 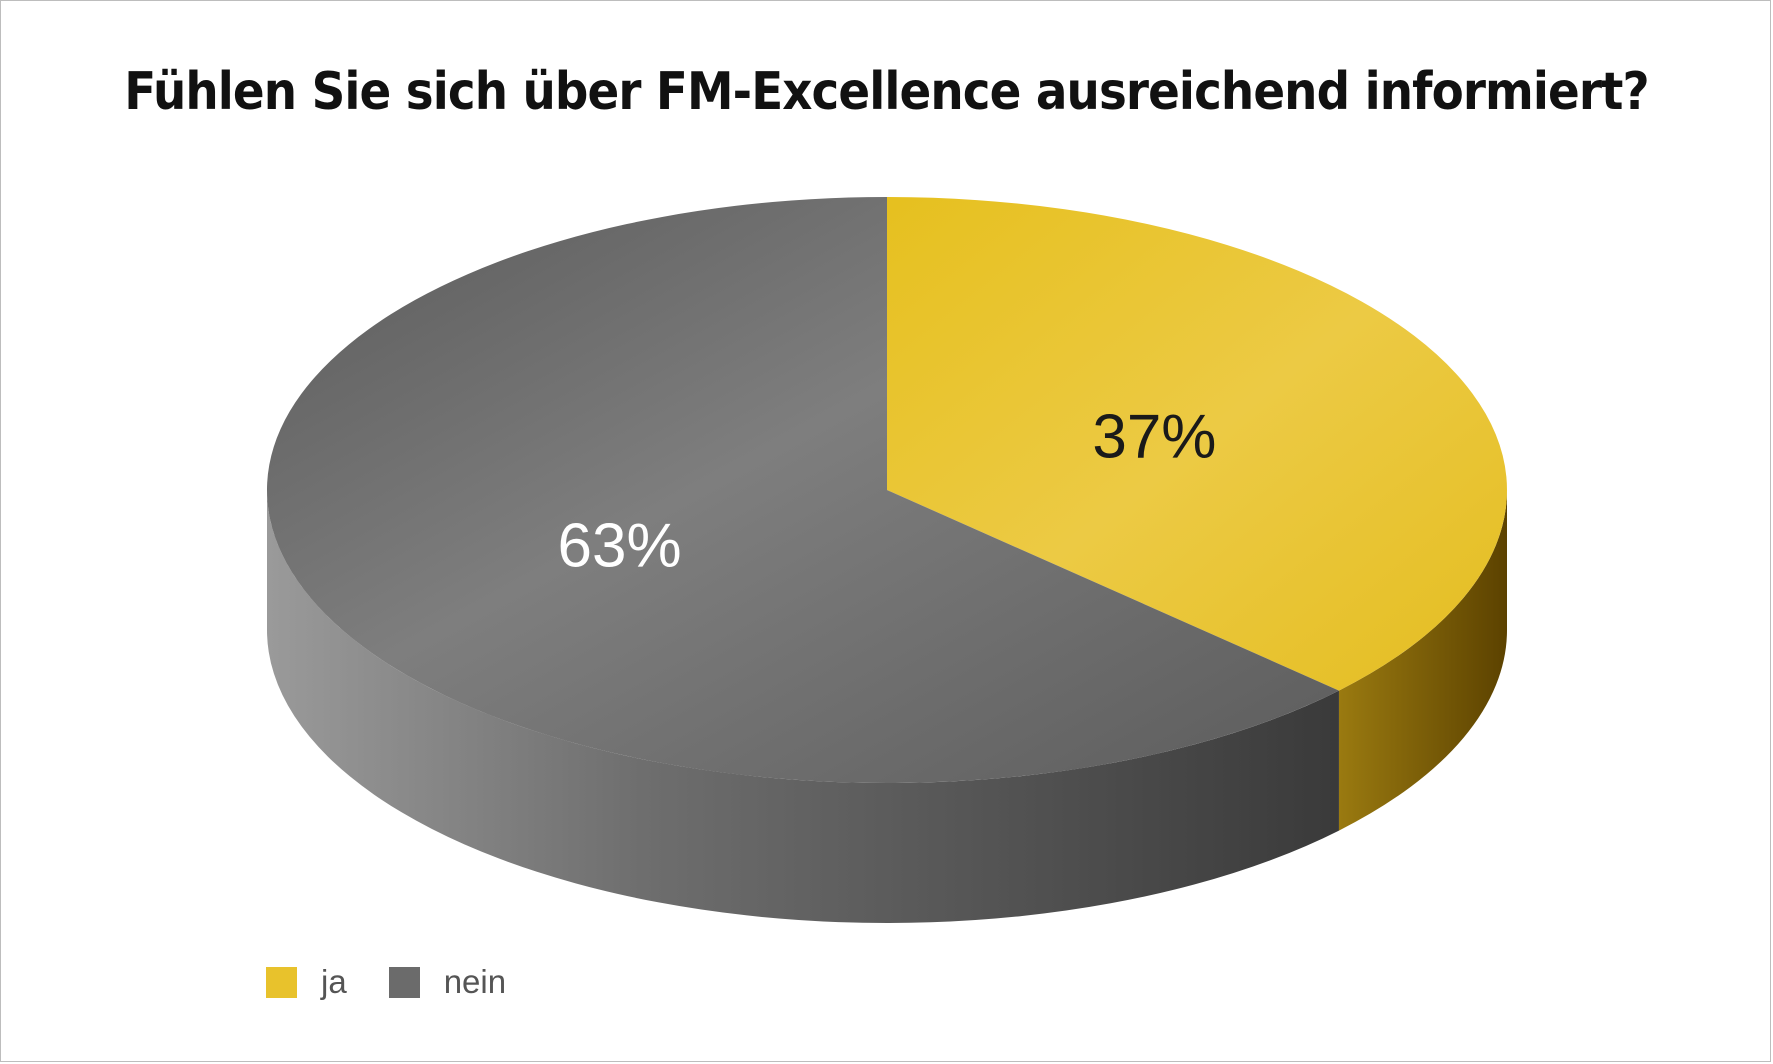 I want to click on legend-swatch-nein, so click(x=404, y=982).